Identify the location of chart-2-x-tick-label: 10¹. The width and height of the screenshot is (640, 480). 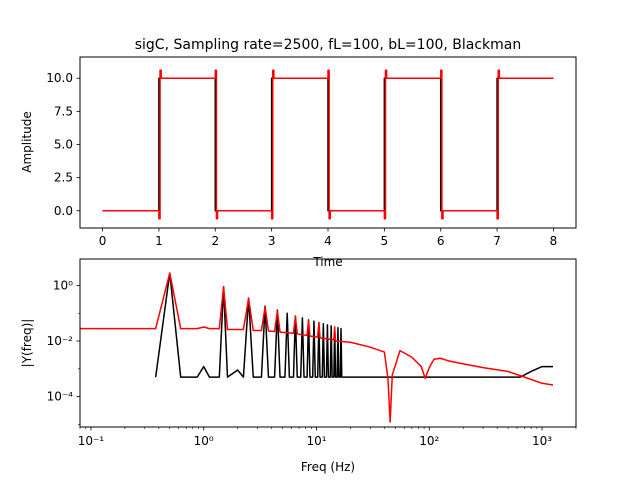
(316, 441).